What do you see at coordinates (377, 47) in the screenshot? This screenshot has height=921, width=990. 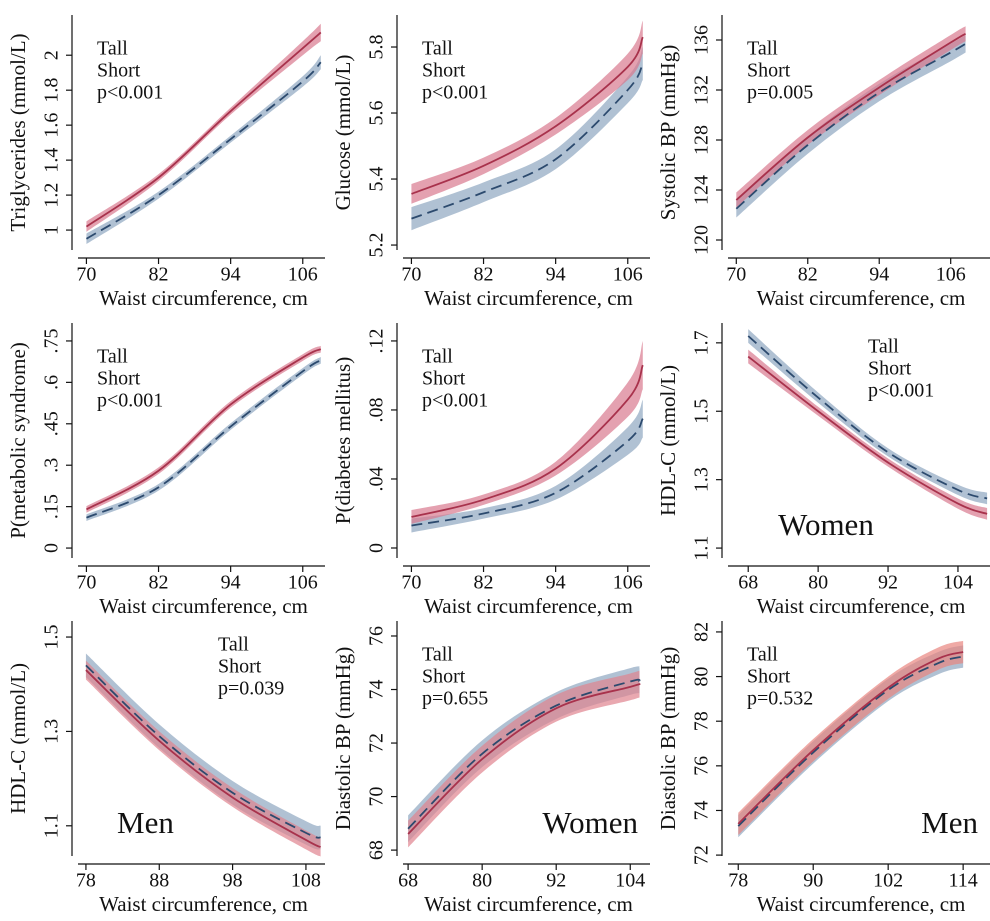 I see `y-tick-label: 5.8` at bounding box center [377, 47].